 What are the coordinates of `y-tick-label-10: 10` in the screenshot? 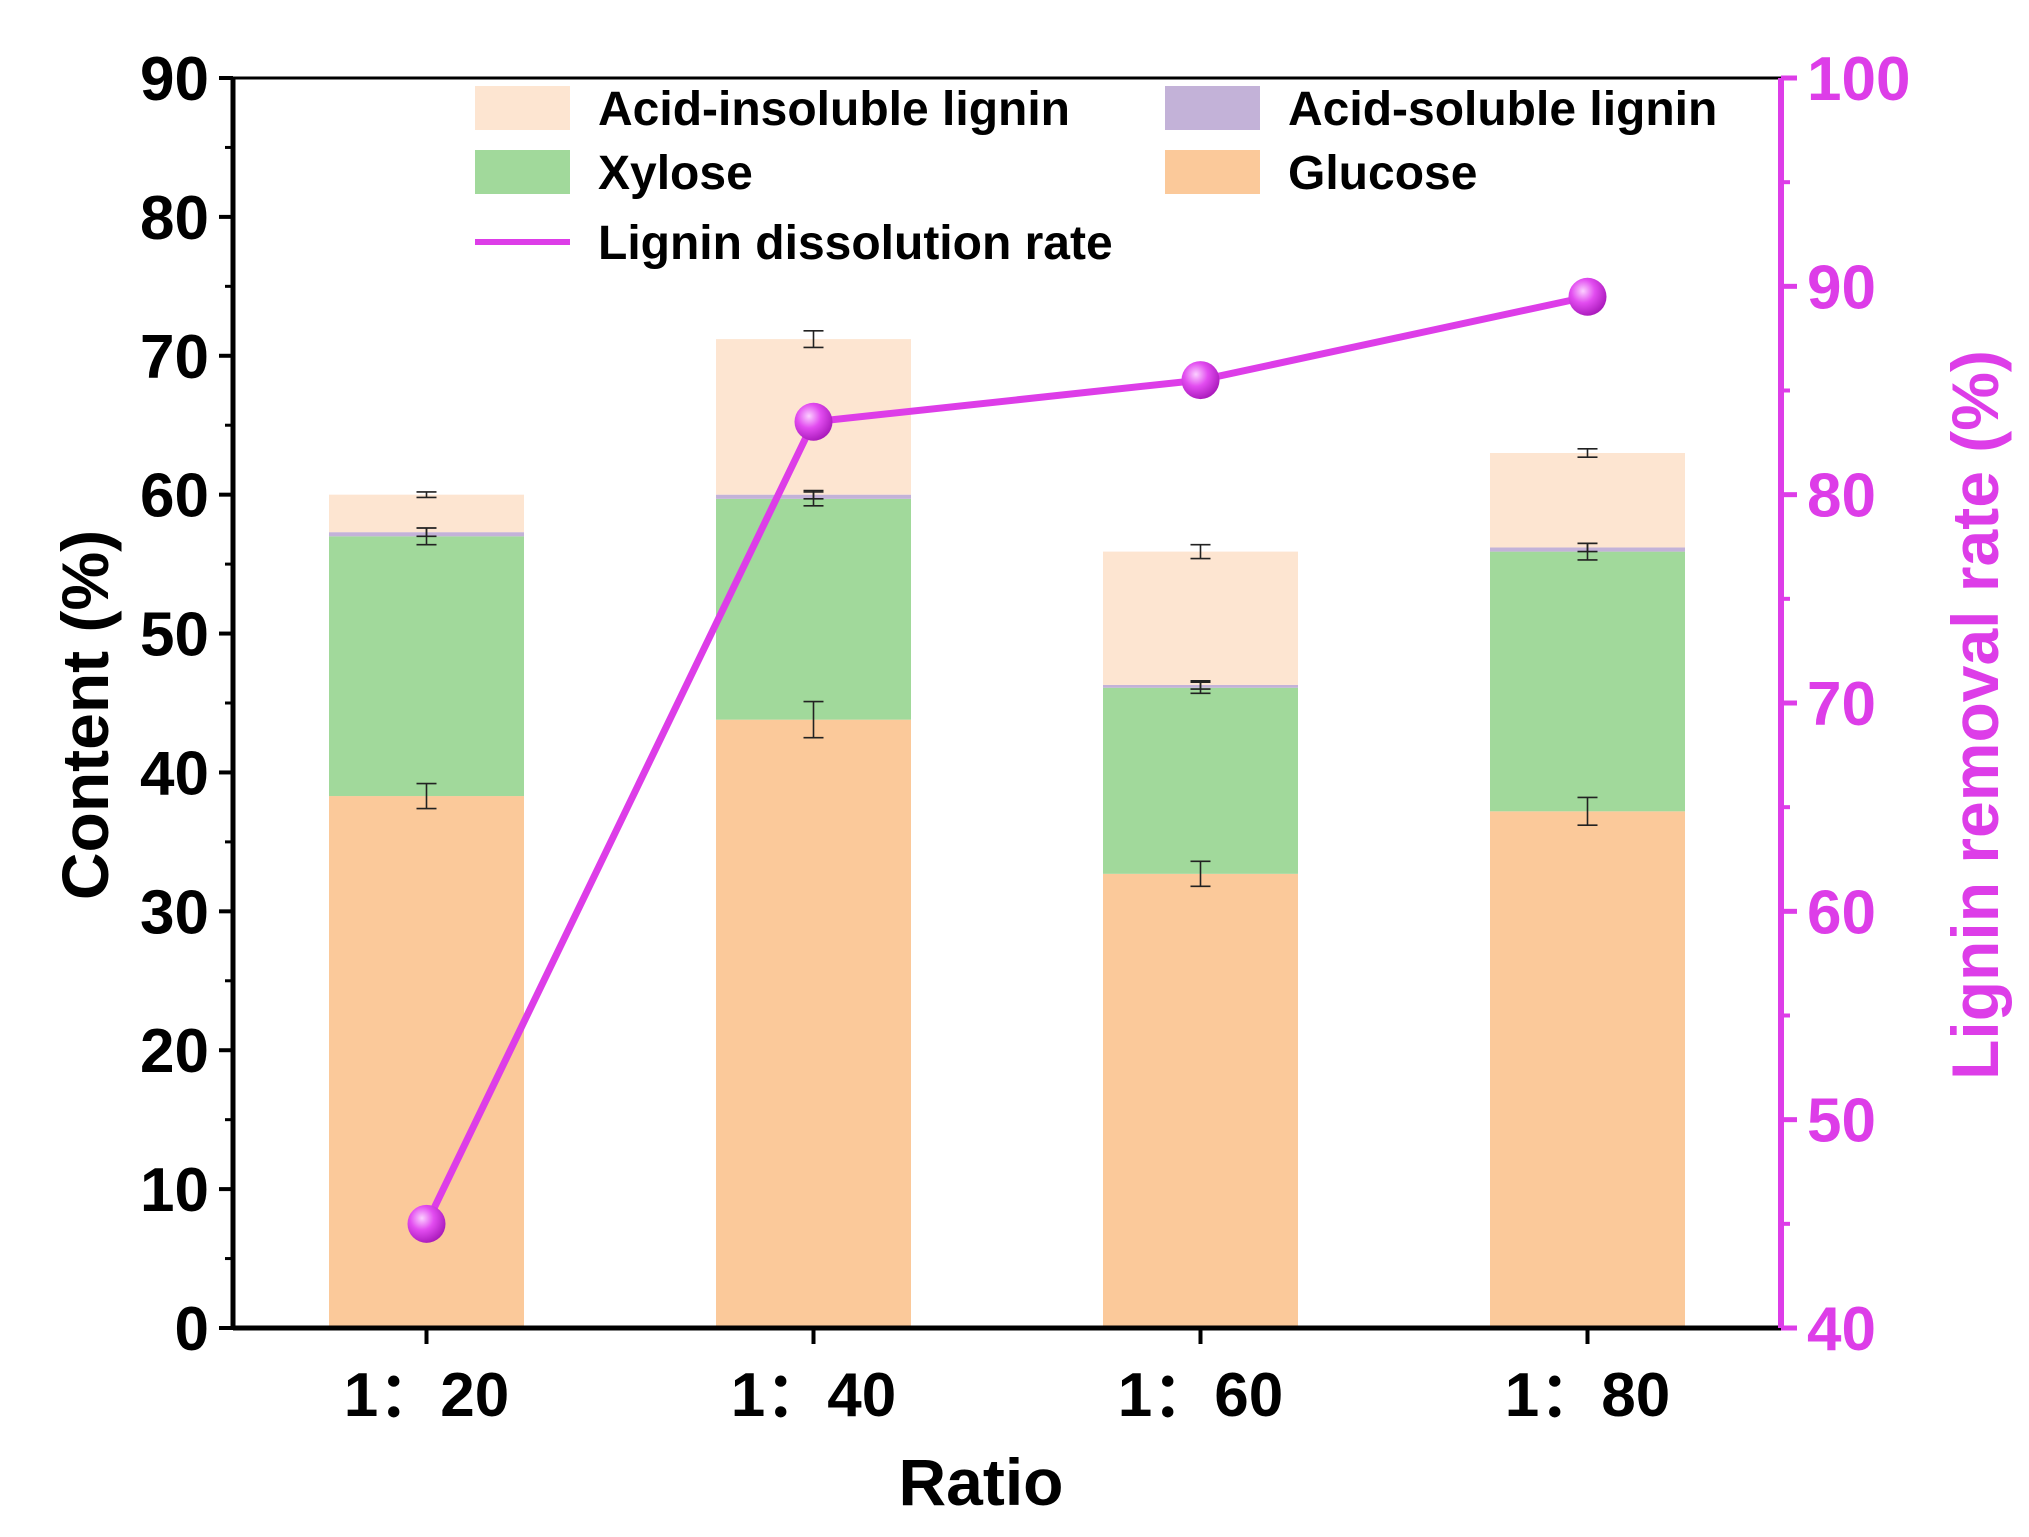 It's located at (174, 1190).